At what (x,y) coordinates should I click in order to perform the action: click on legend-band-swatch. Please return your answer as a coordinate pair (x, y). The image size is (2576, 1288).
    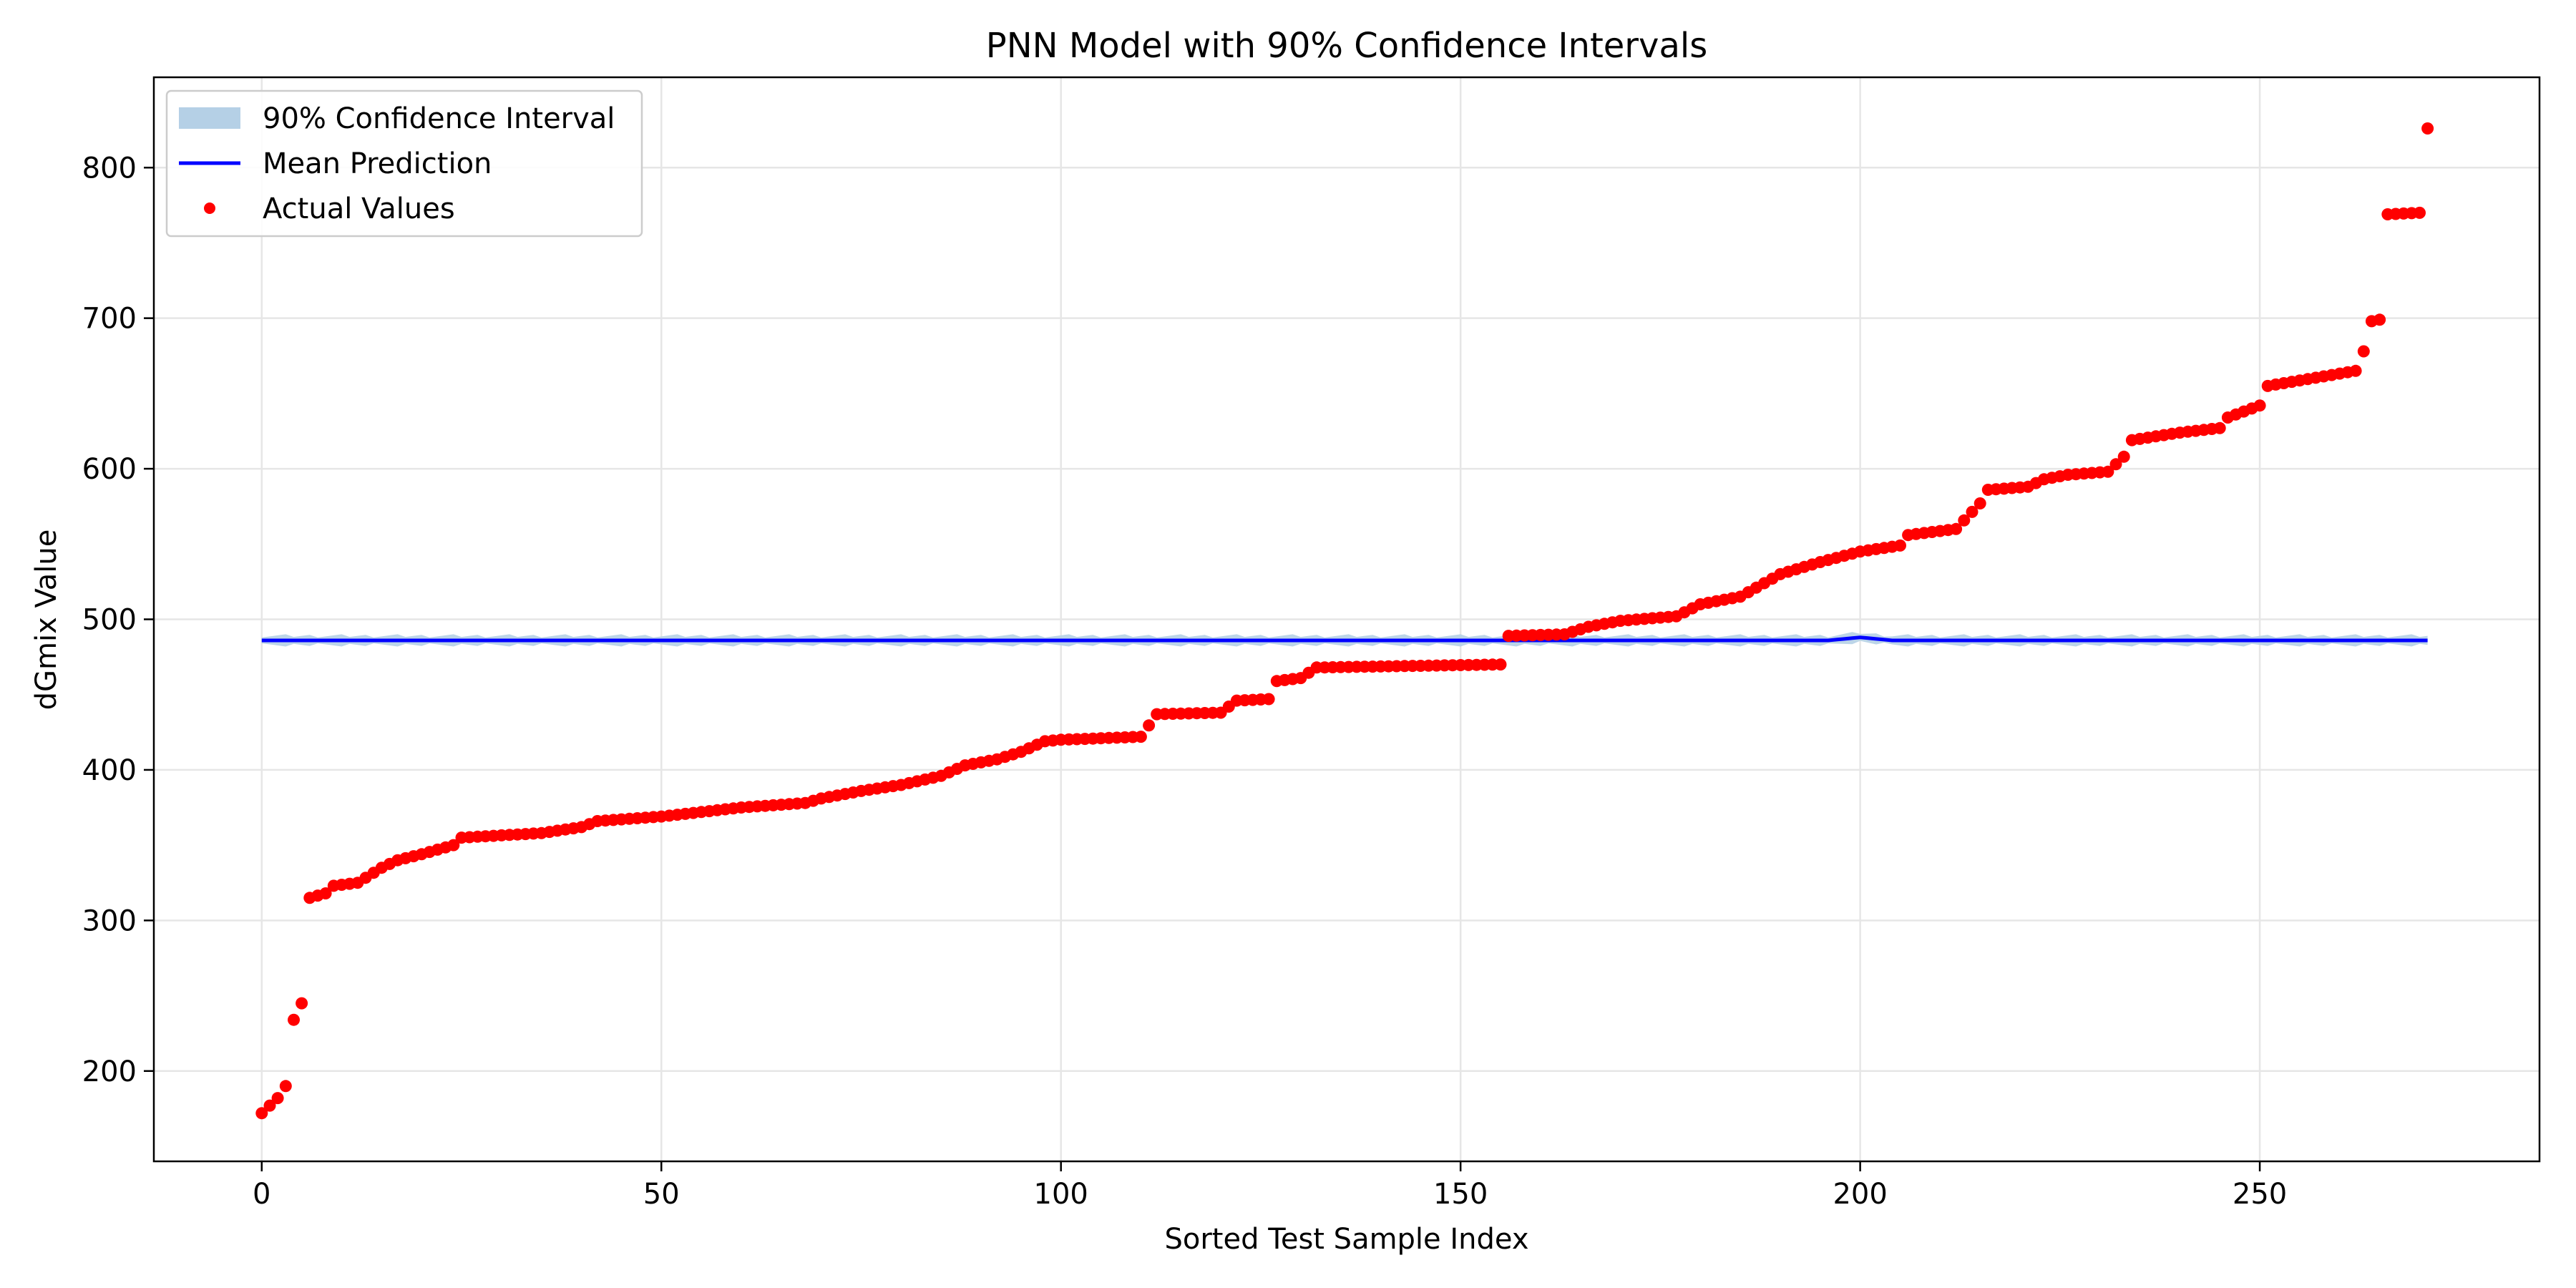
    Looking at the image, I should click on (209, 118).